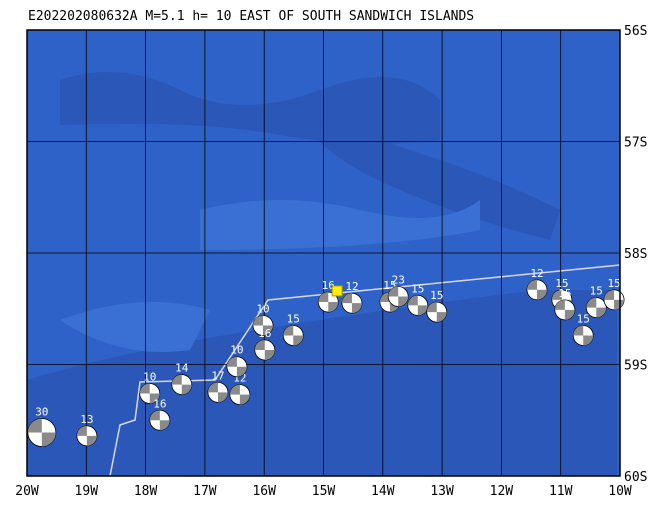  Describe the element at coordinates (561, 491) in the screenshot. I see `lon-label: 11W` at that location.